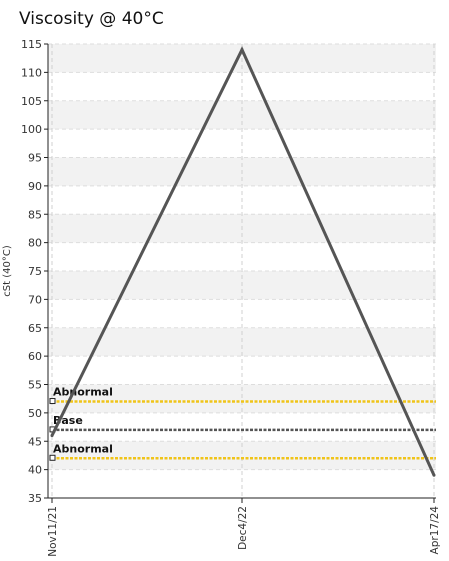  I want to click on y-tick-label: 85, so click(35, 214).